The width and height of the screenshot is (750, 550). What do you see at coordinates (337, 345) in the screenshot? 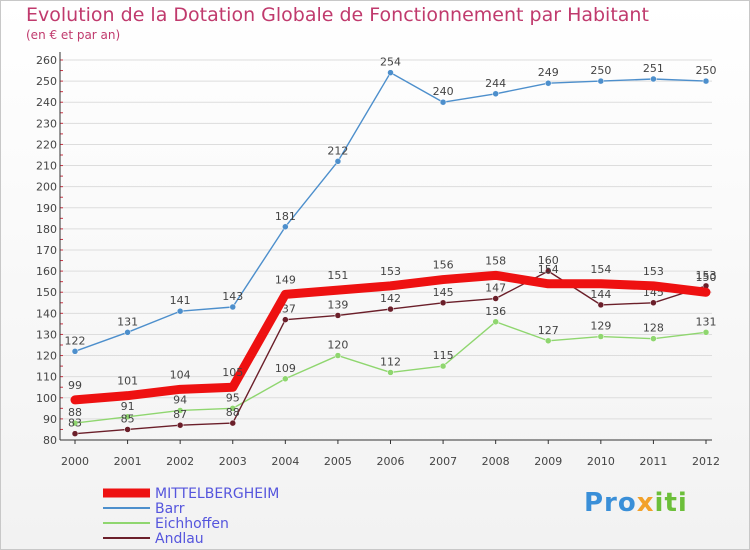
I see `data-label: 120` at bounding box center [337, 345].